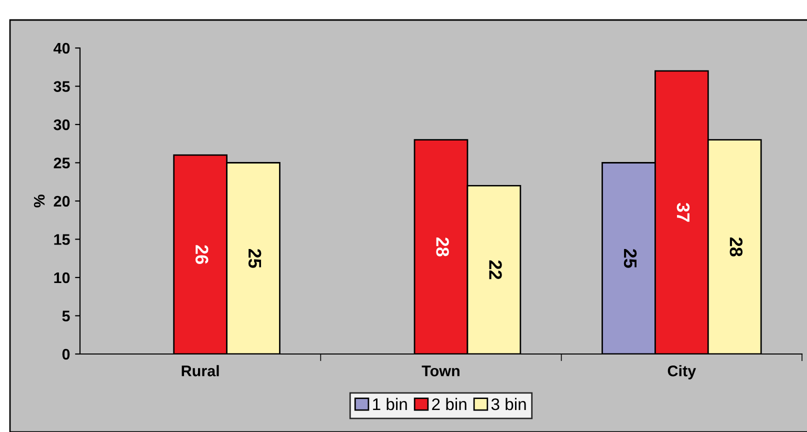 The height and width of the screenshot is (432, 807). What do you see at coordinates (201, 254) in the screenshot?
I see `data-label: 26` at bounding box center [201, 254].